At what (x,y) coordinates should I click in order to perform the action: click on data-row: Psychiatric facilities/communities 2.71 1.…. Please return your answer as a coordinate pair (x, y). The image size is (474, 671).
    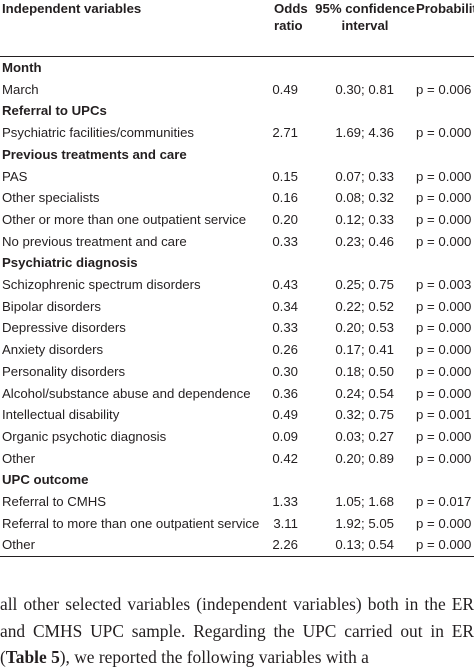
    Looking at the image, I should click on (237, 133).